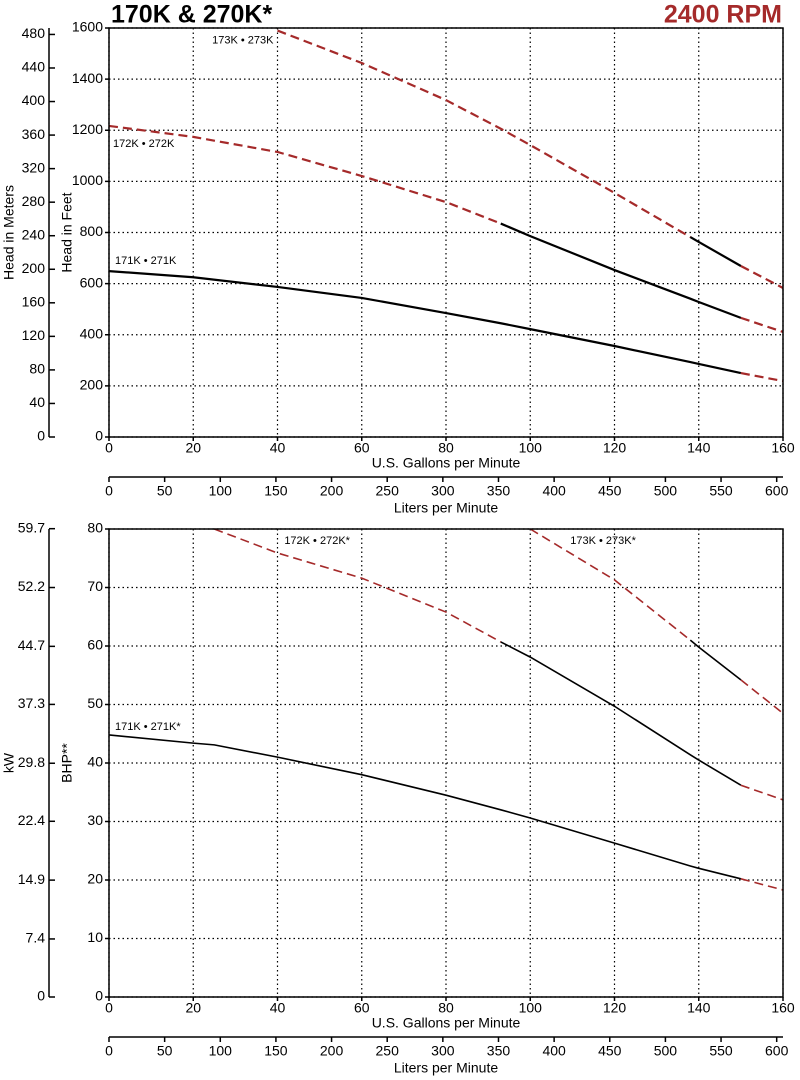 Image resolution: width=800 pixels, height=1080 pixels. I want to click on y-tick-label: 800, so click(92, 231).